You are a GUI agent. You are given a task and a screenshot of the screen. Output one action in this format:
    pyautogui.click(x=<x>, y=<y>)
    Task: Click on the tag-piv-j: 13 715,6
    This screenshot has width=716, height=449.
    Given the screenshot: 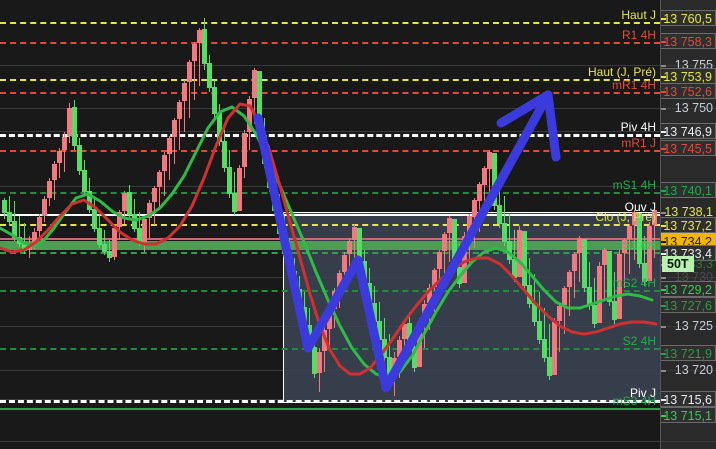 What is the action you would take?
    pyautogui.click(x=688, y=399)
    